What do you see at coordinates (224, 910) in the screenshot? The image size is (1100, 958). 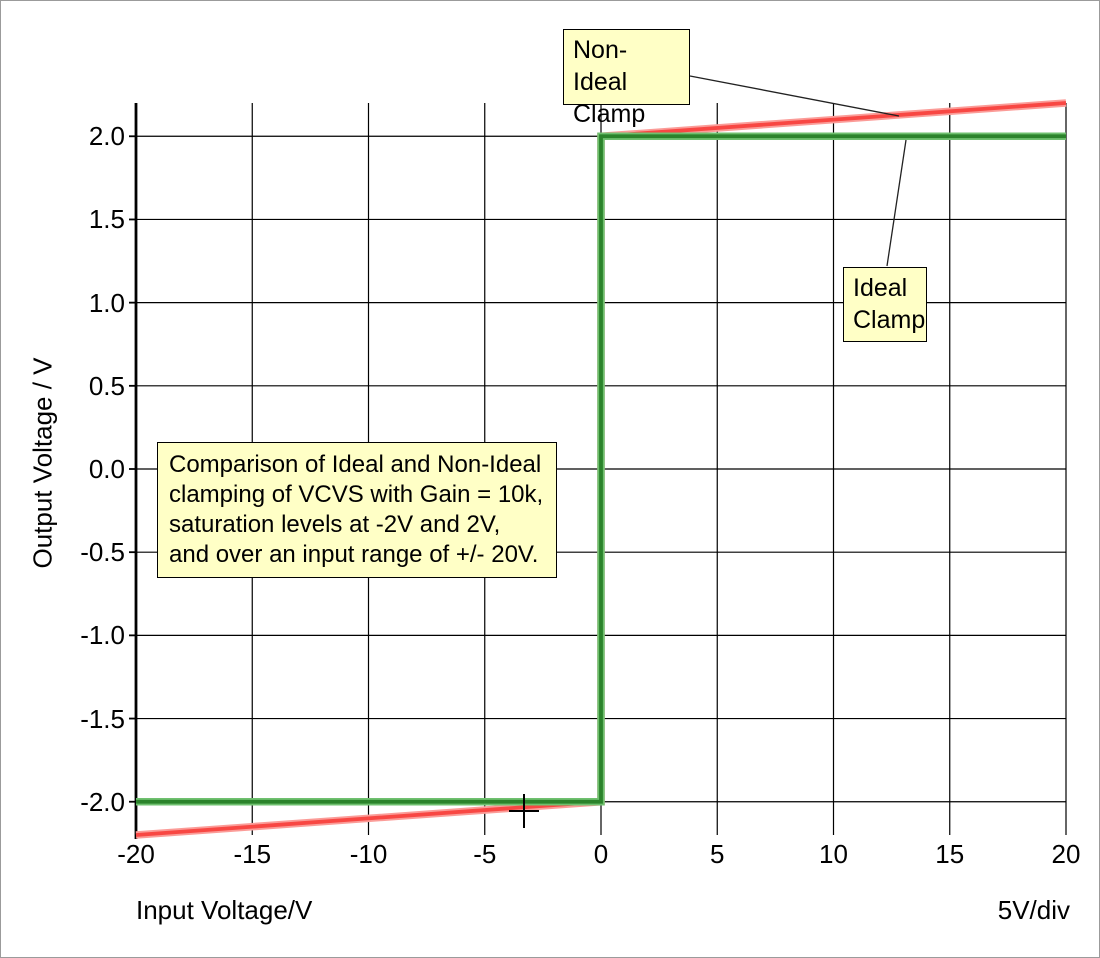 I see `x-axis-title: Input Voltage/V` at bounding box center [224, 910].